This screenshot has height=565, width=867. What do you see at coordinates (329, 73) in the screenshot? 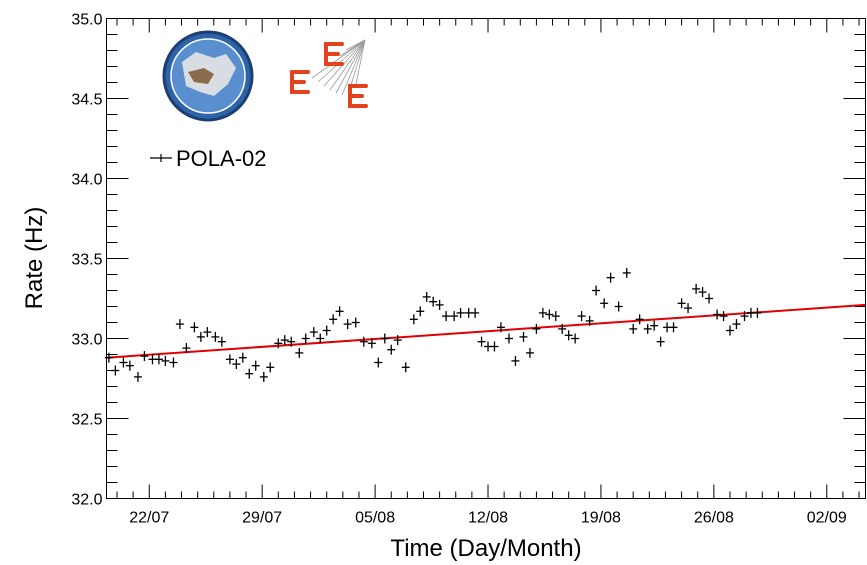
I see `experiment-logo` at bounding box center [329, 73].